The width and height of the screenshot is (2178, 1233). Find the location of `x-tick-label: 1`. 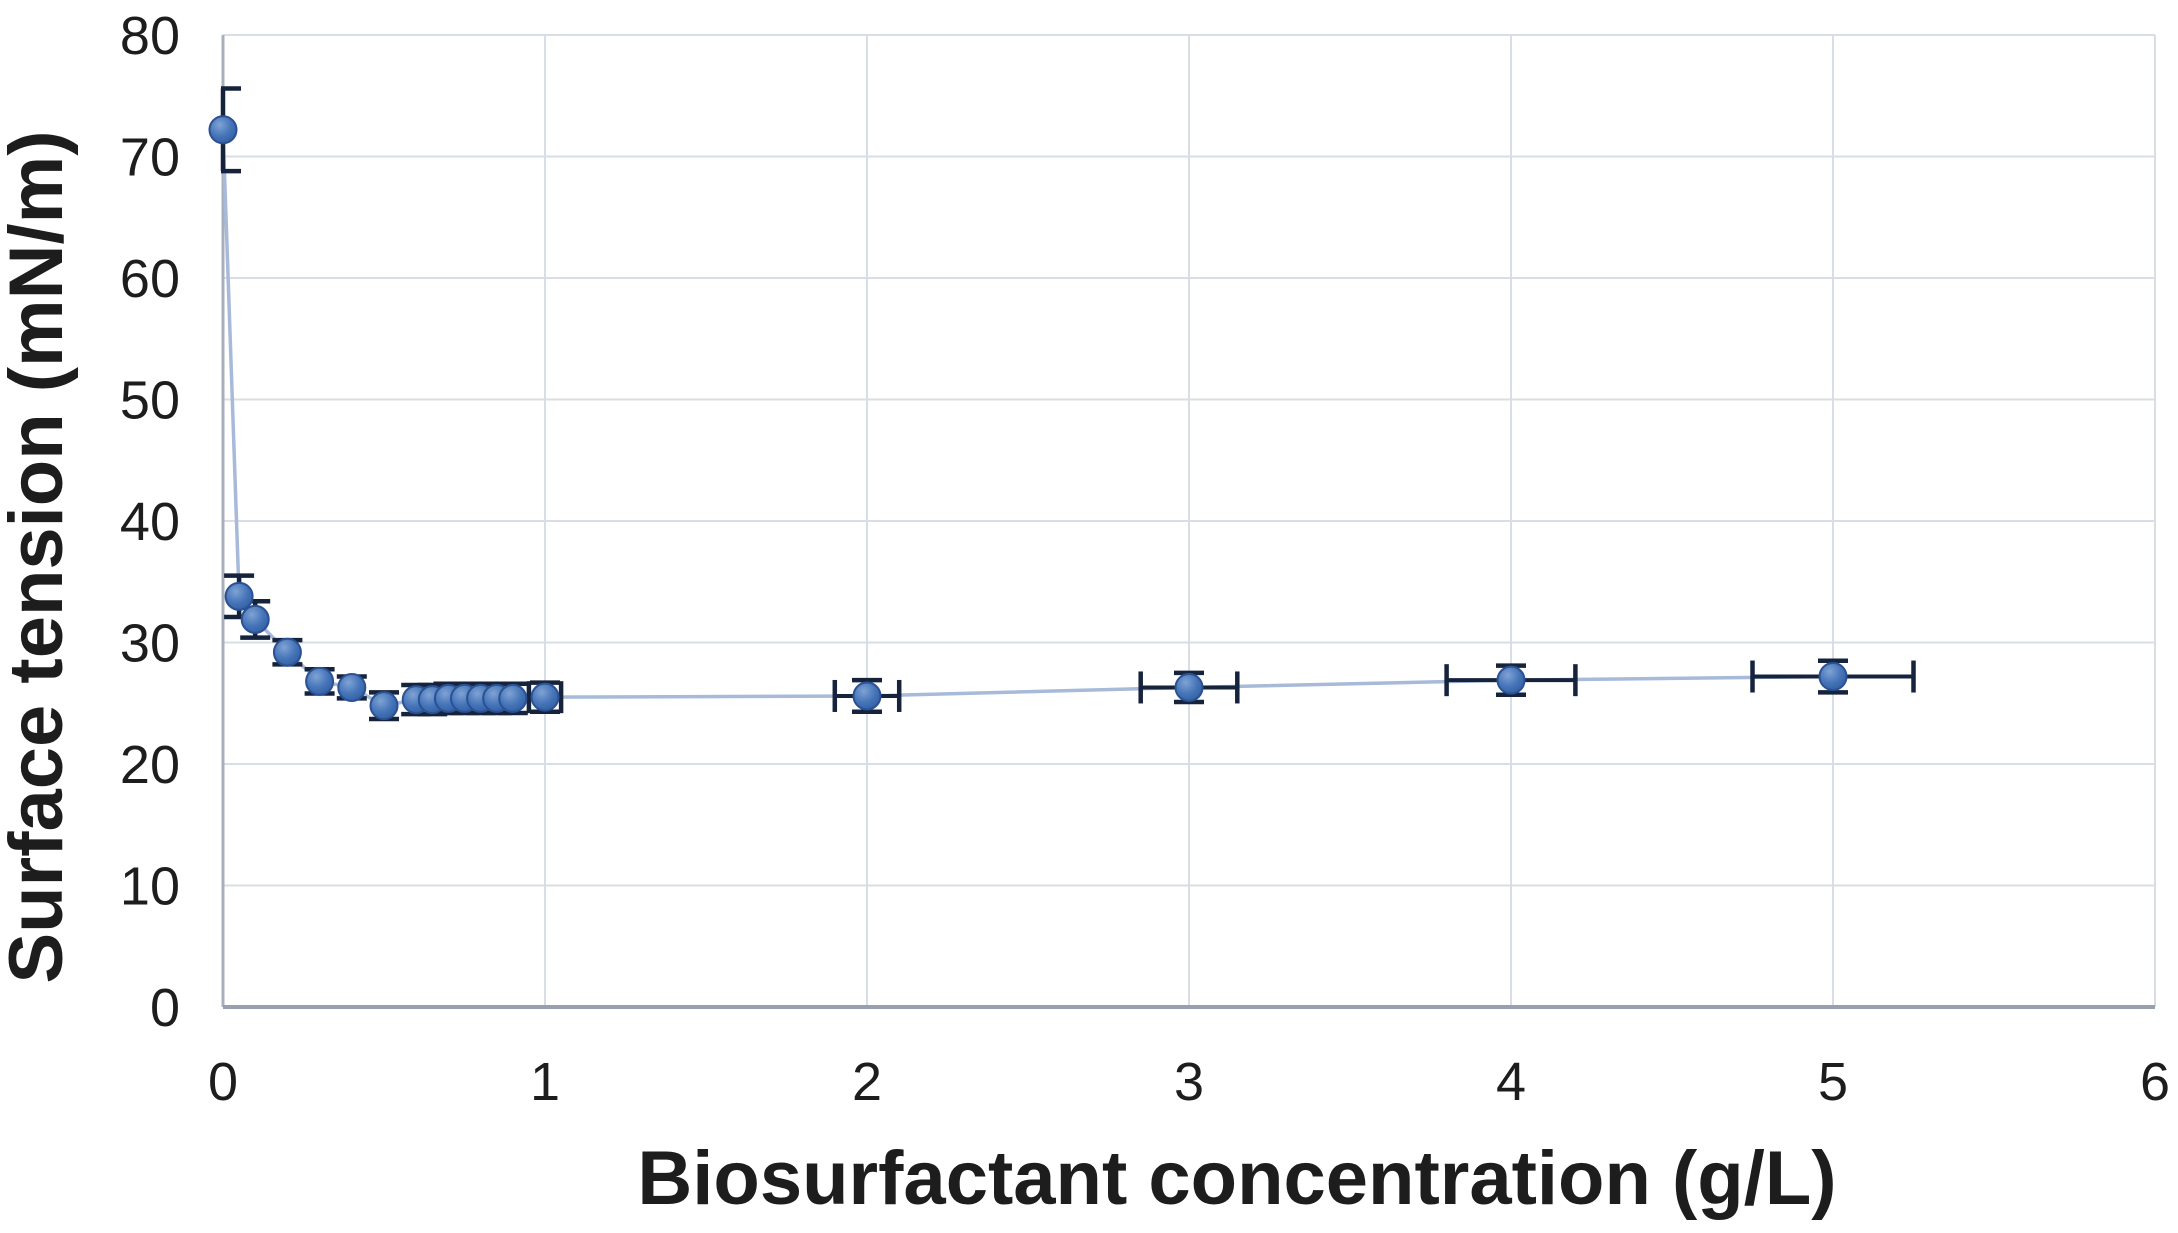

x-tick-label: 1 is located at coordinates (545, 1082).